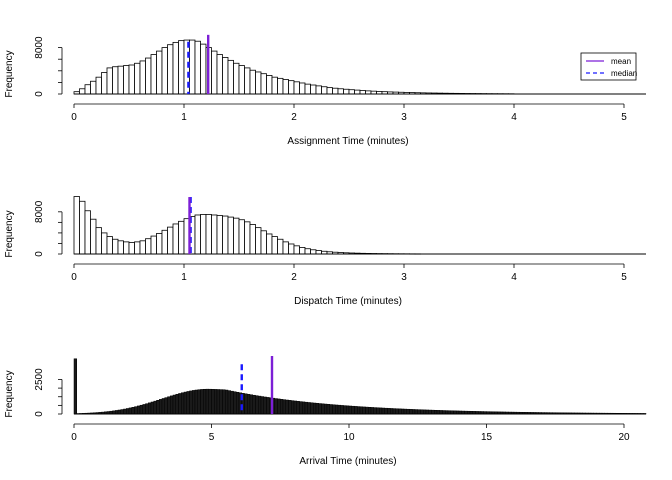 This screenshot has width=672, height=480. I want to click on x-tick-label: 1, so click(184, 277).